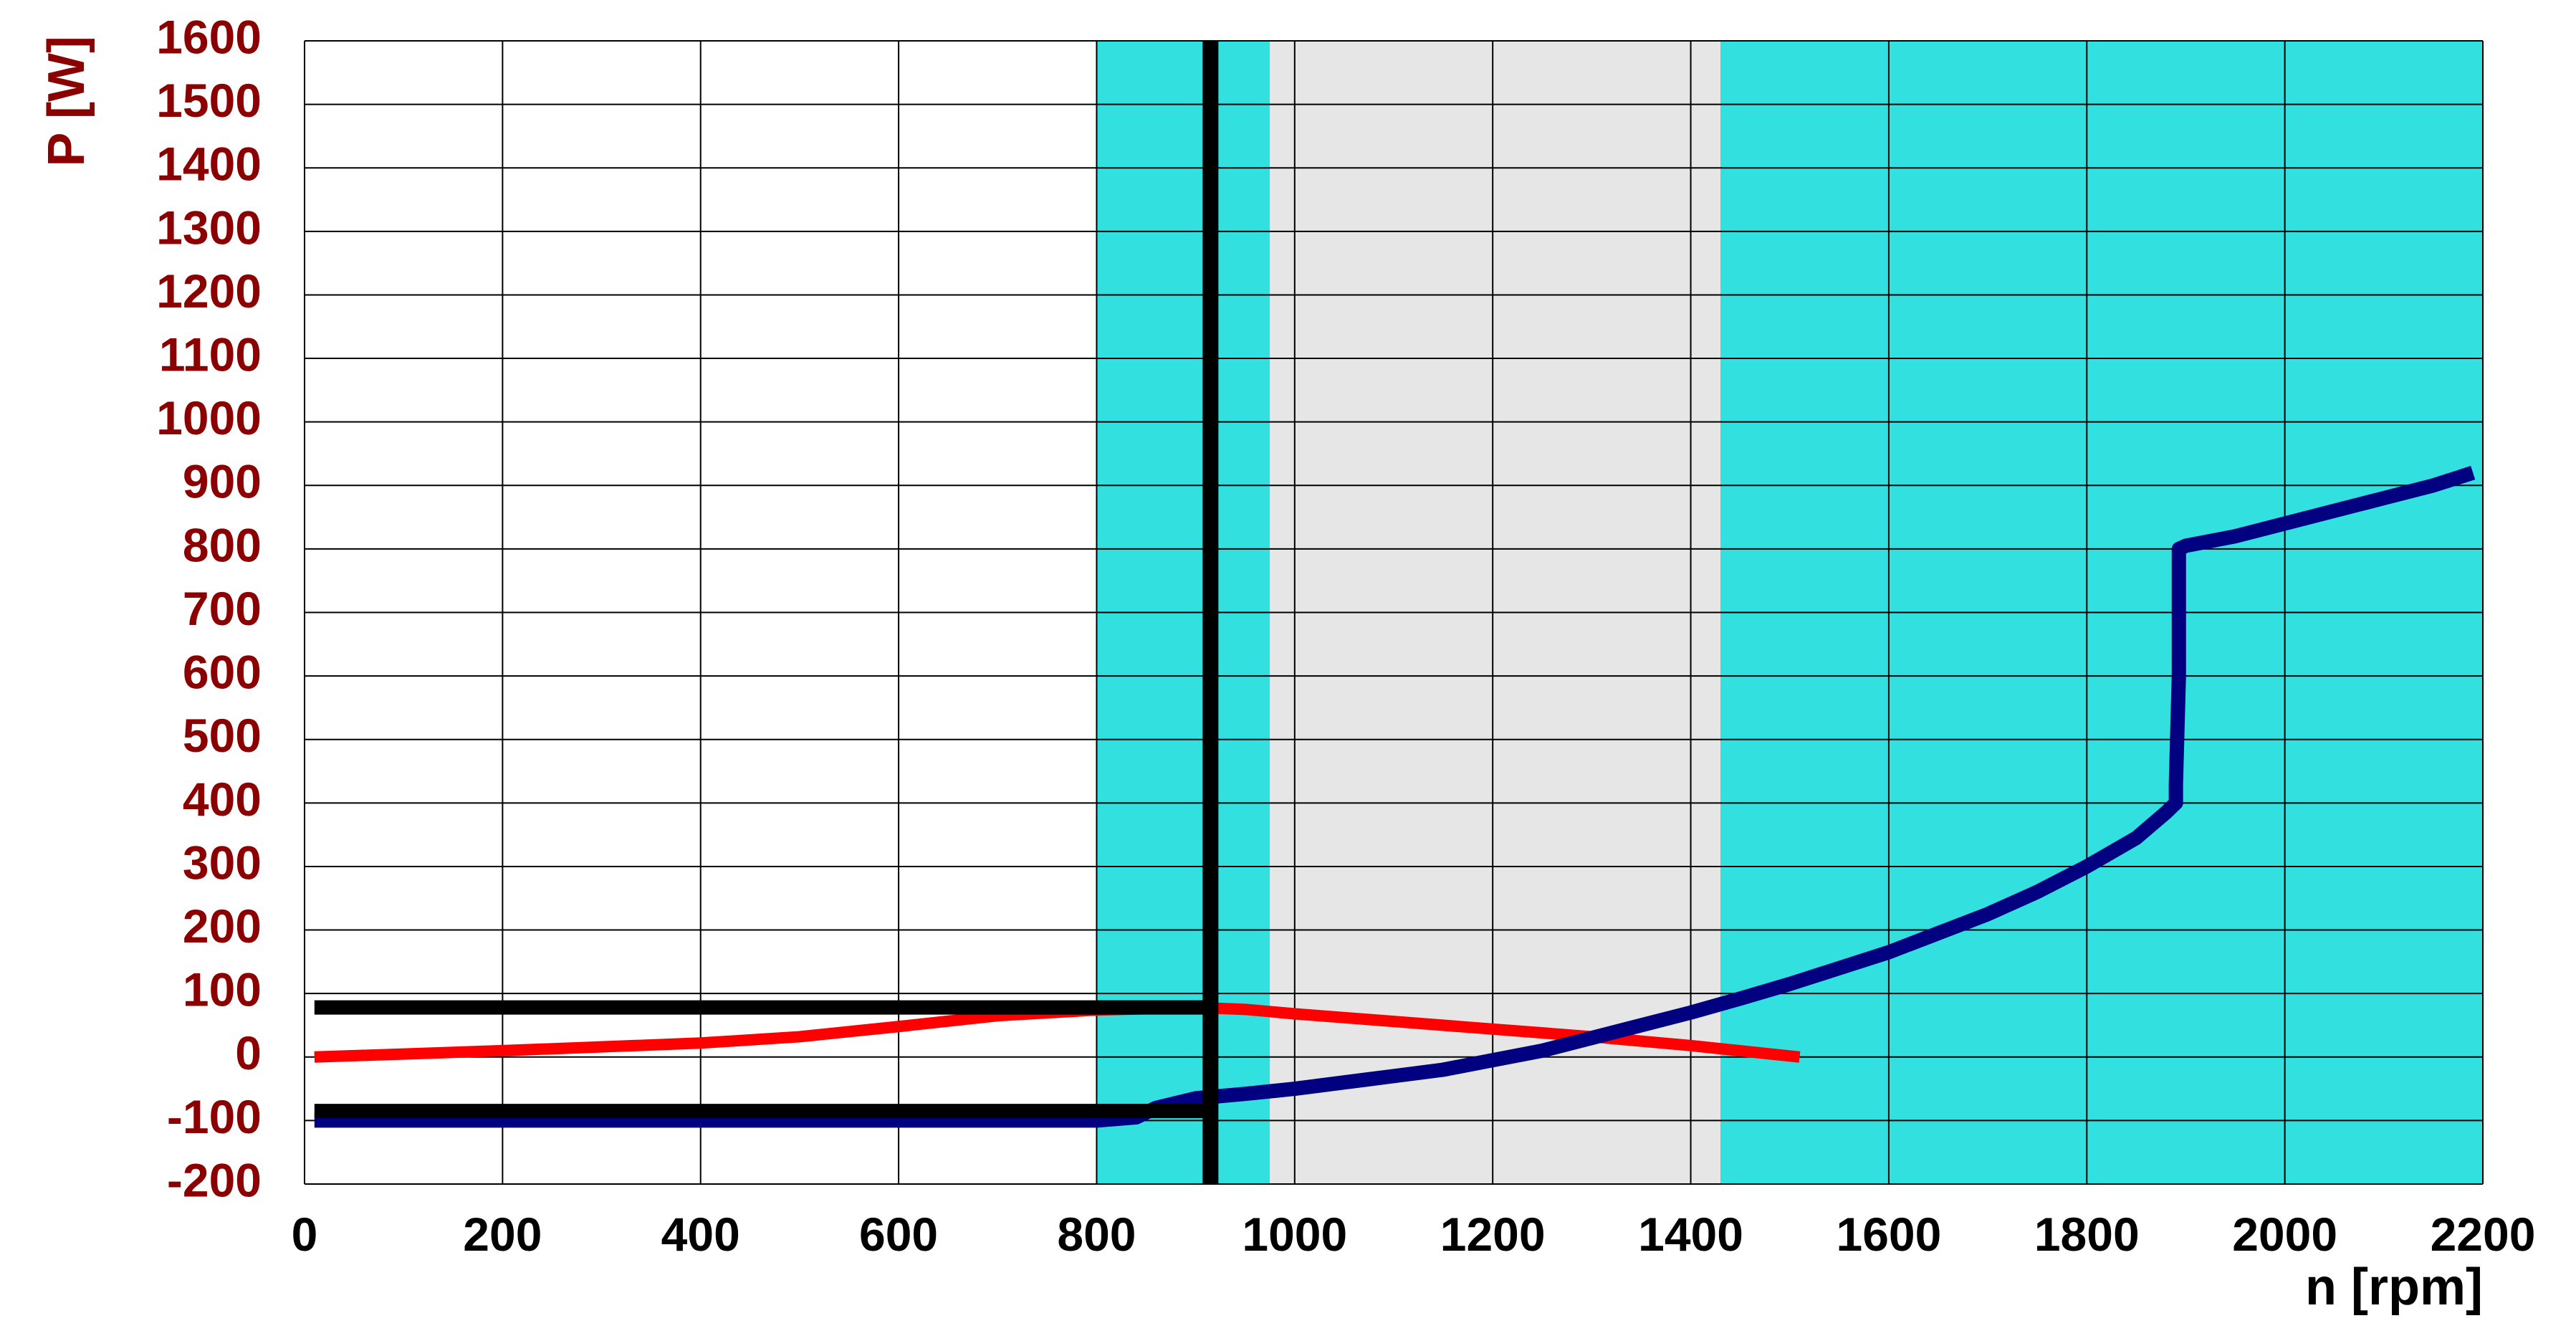 The height and width of the screenshot is (1341, 2576). Describe the element at coordinates (305, 1234) in the screenshot. I see `x-tick-label-0: 0` at that location.